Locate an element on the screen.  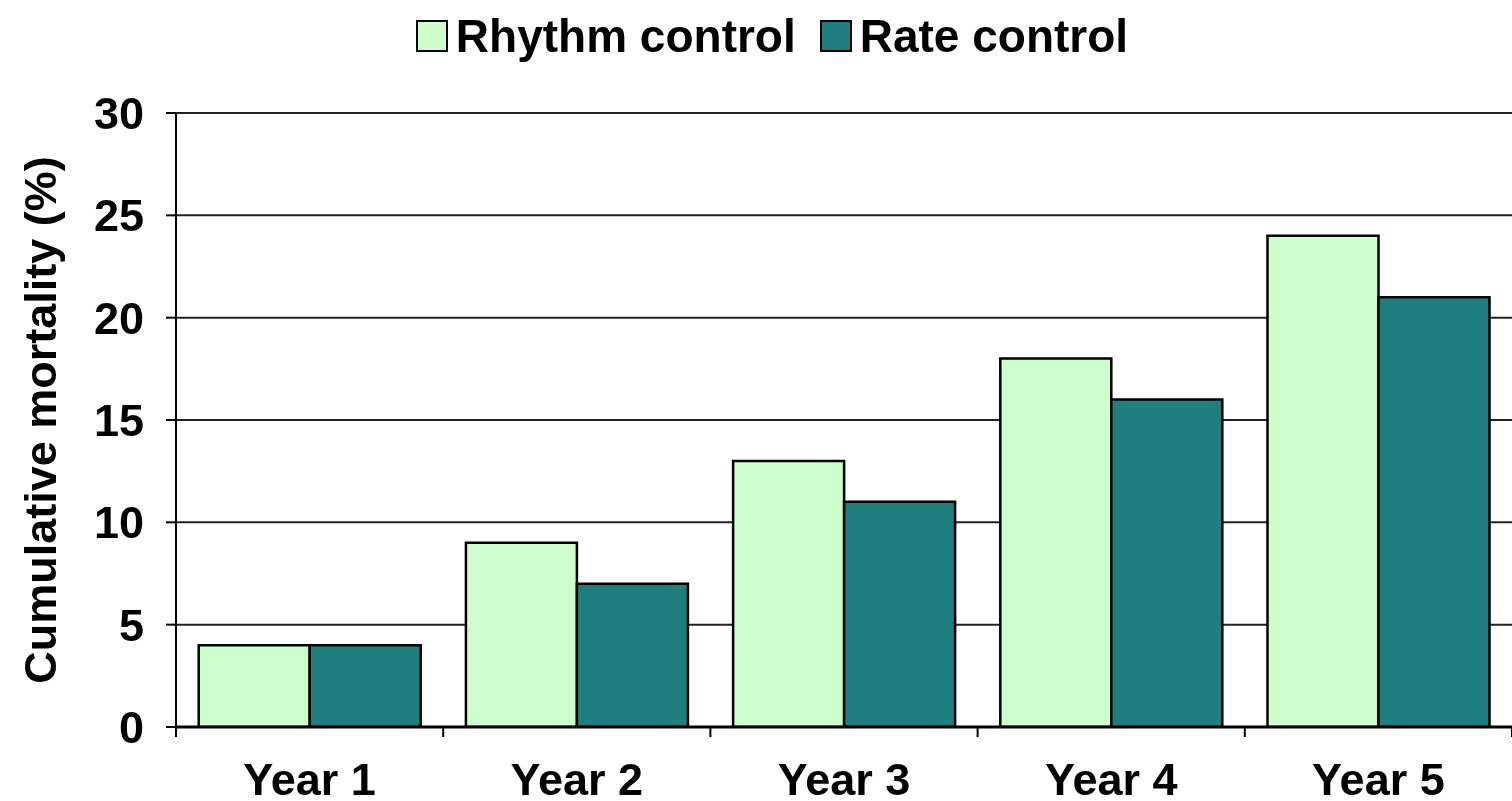
y-tick-label: 0 is located at coordinates (131, 727).